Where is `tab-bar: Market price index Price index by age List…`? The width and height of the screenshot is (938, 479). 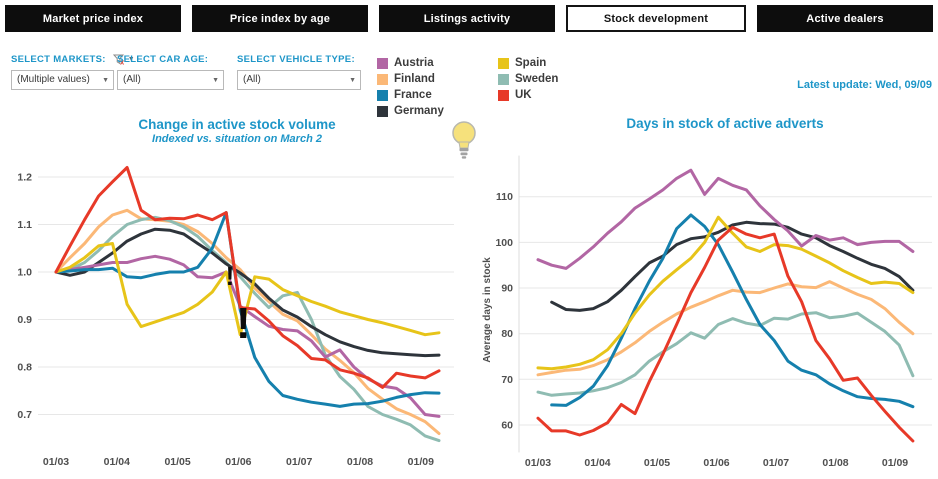
tab-bar: Market price index Price index by age List… is located at coordinates (469, 18).